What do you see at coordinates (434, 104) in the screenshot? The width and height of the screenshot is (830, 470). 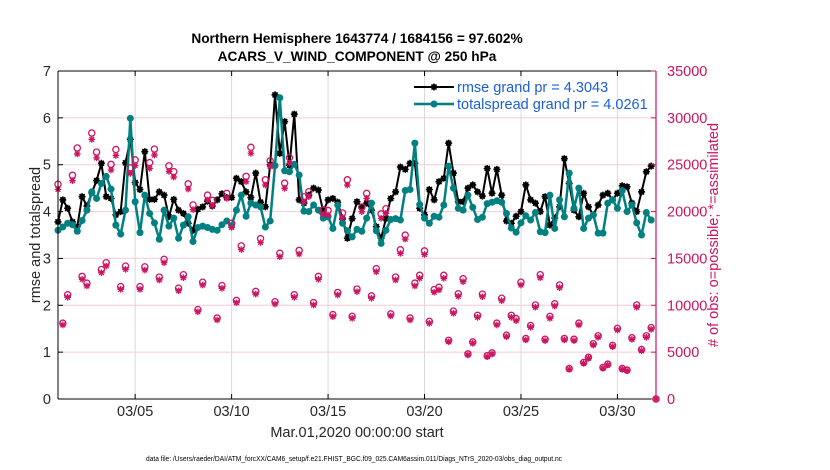 I see `legend-swatch-totalspread-marker` at bounding box center [434, 104].